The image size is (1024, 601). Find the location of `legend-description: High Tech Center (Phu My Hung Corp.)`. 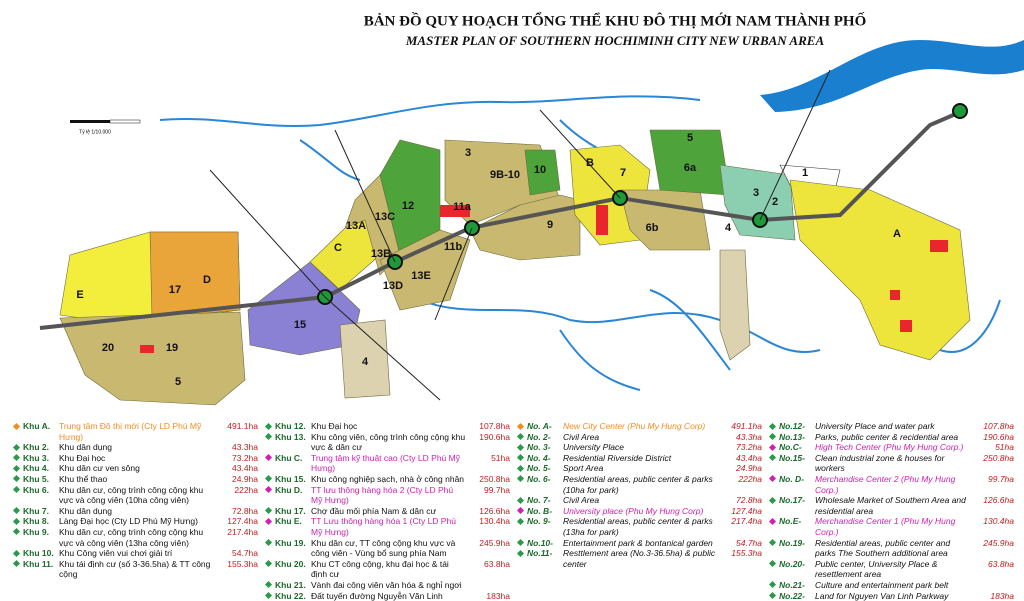

legend-description: High Tech Center (Phu My Hung Corp.) is located at coordinates (894, 447).